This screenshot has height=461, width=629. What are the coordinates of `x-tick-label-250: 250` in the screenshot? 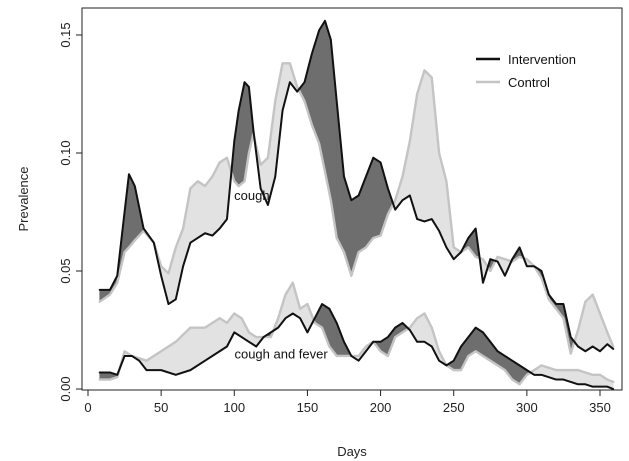 It's located at (454, 407).